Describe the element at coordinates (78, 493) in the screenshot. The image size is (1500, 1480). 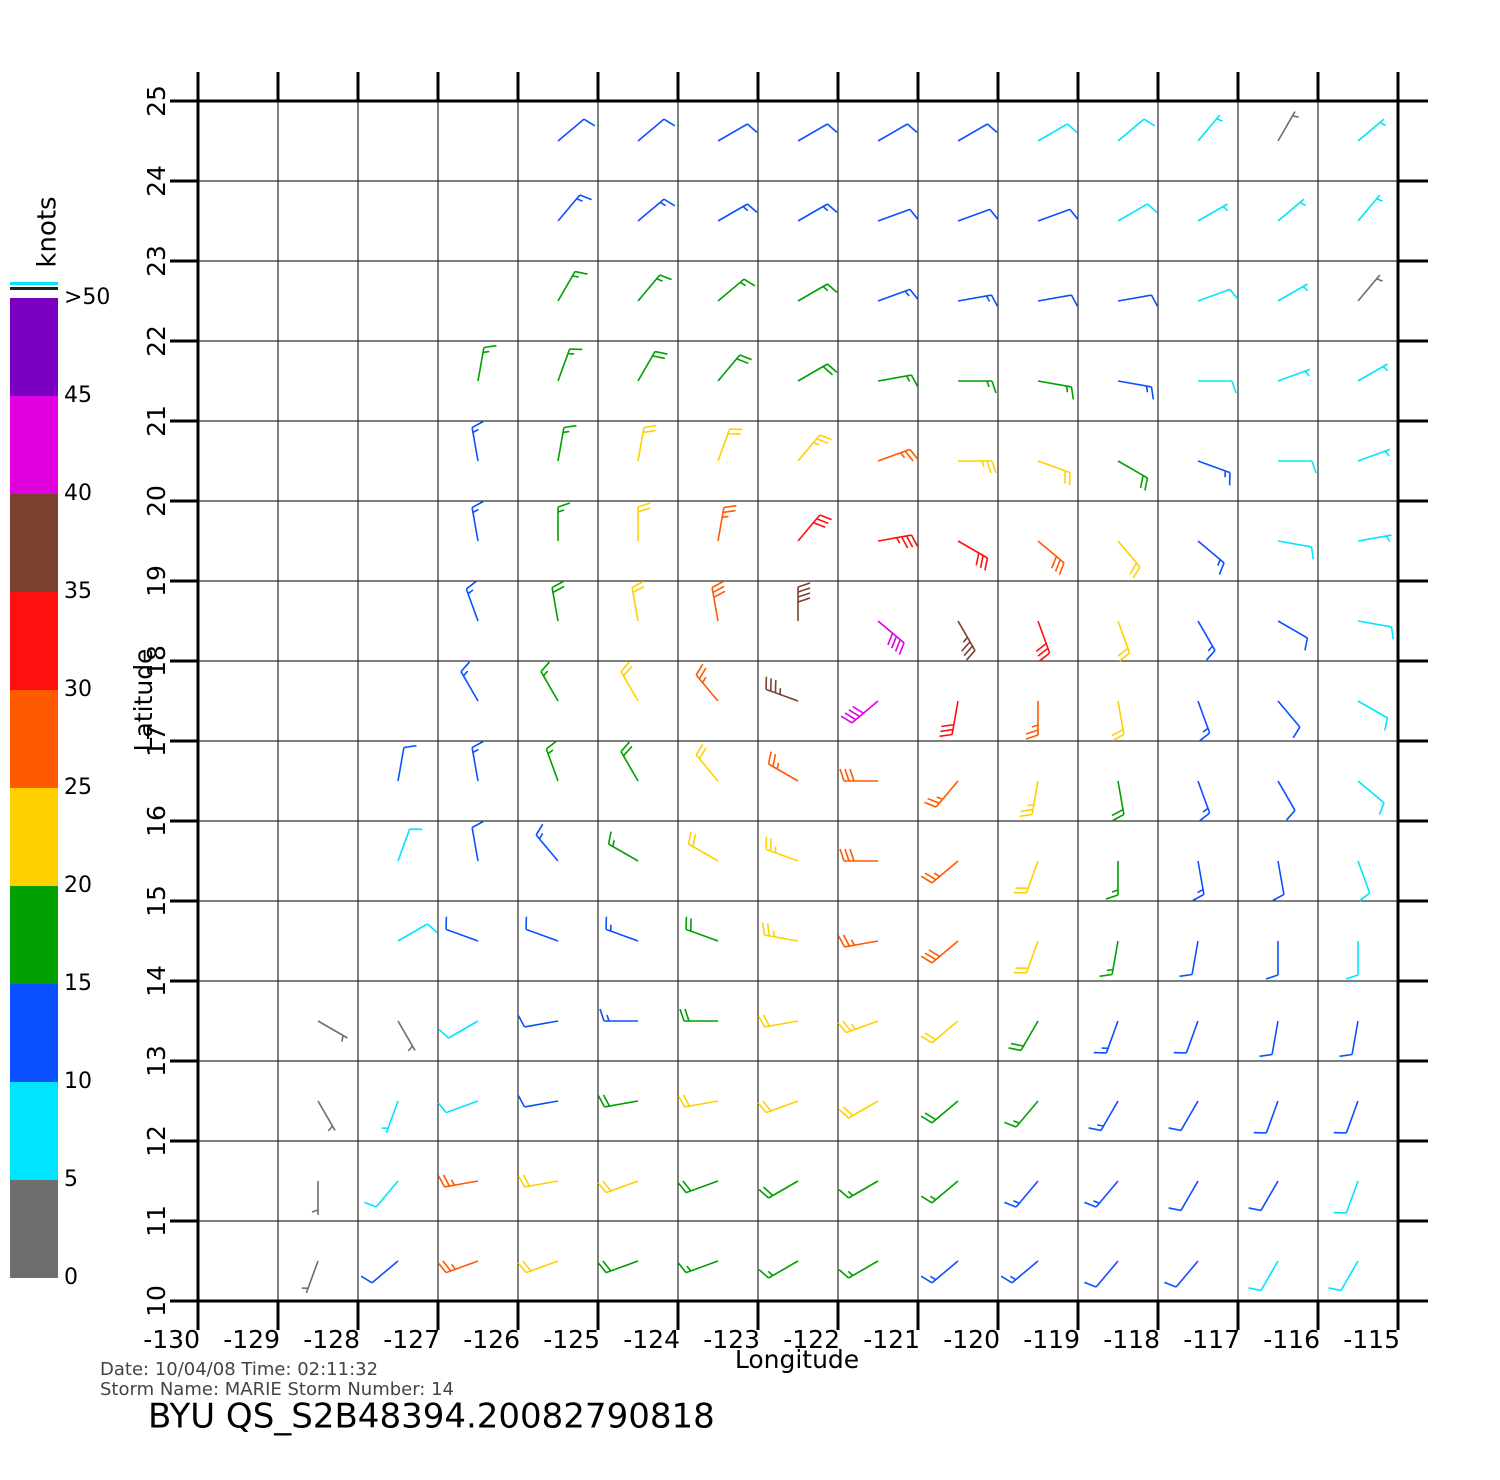
I see `colorbar-tick-label: 40` at that location.